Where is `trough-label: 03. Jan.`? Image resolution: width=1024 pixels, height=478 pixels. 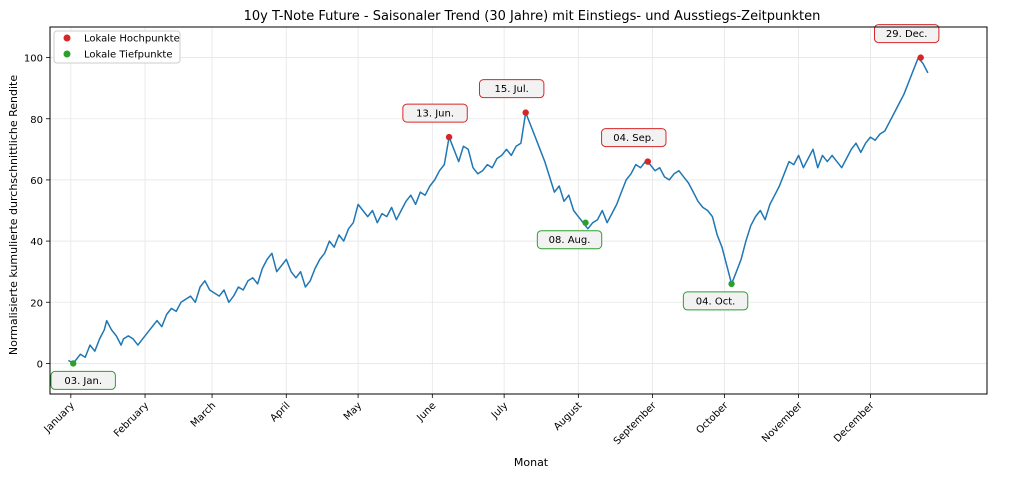
trough-label: 03. Jan. is located at coordinates (83, 381).